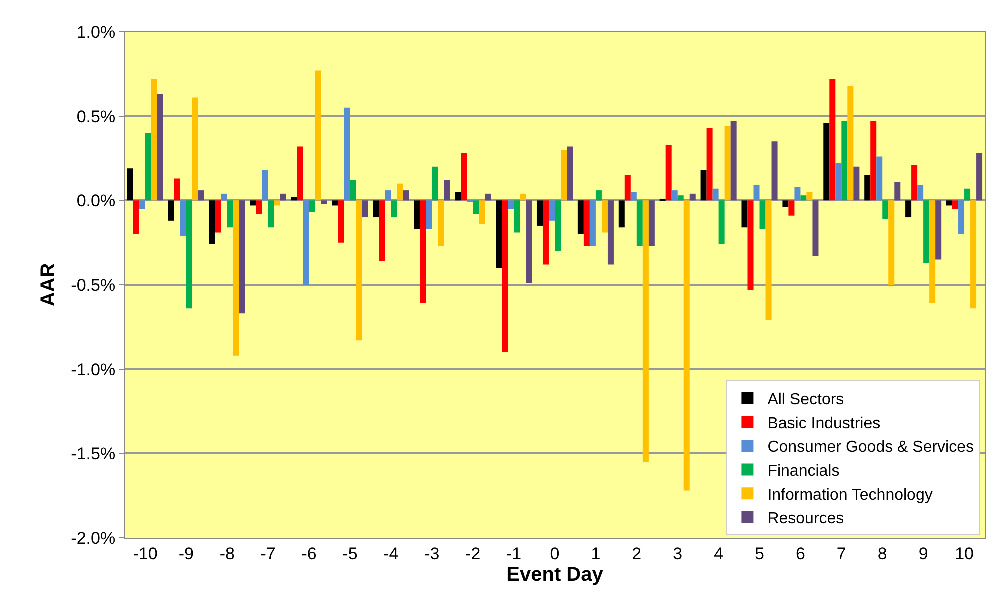 The width and height of the screenshot is (1000, 613). Describe the element at coordinates (719, 554) in the screenshot. I see `x-tick-label: 4` at that location.